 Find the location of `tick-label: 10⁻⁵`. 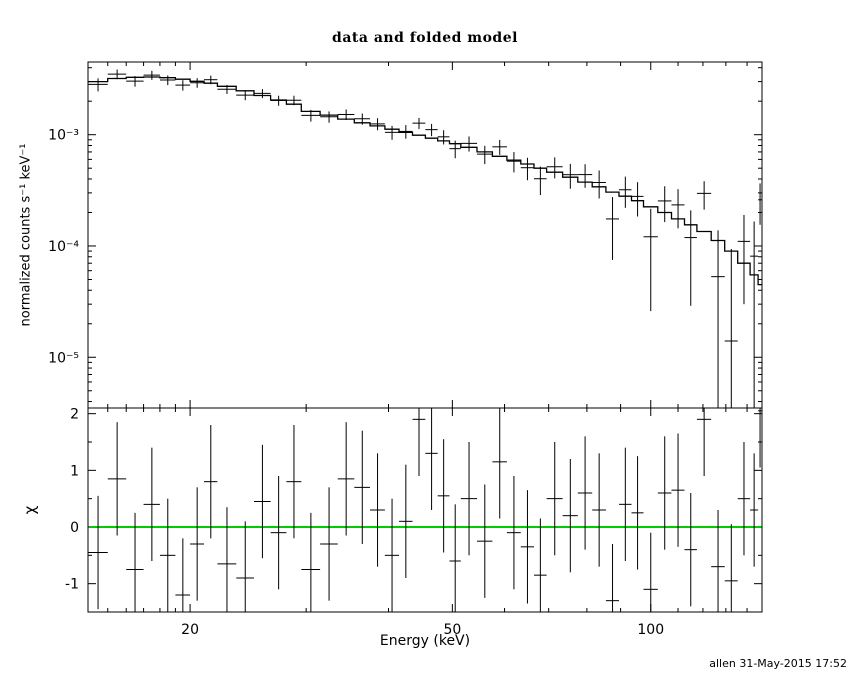

tick-label: 10⁻⁵ is located at coordinates (63, 358).